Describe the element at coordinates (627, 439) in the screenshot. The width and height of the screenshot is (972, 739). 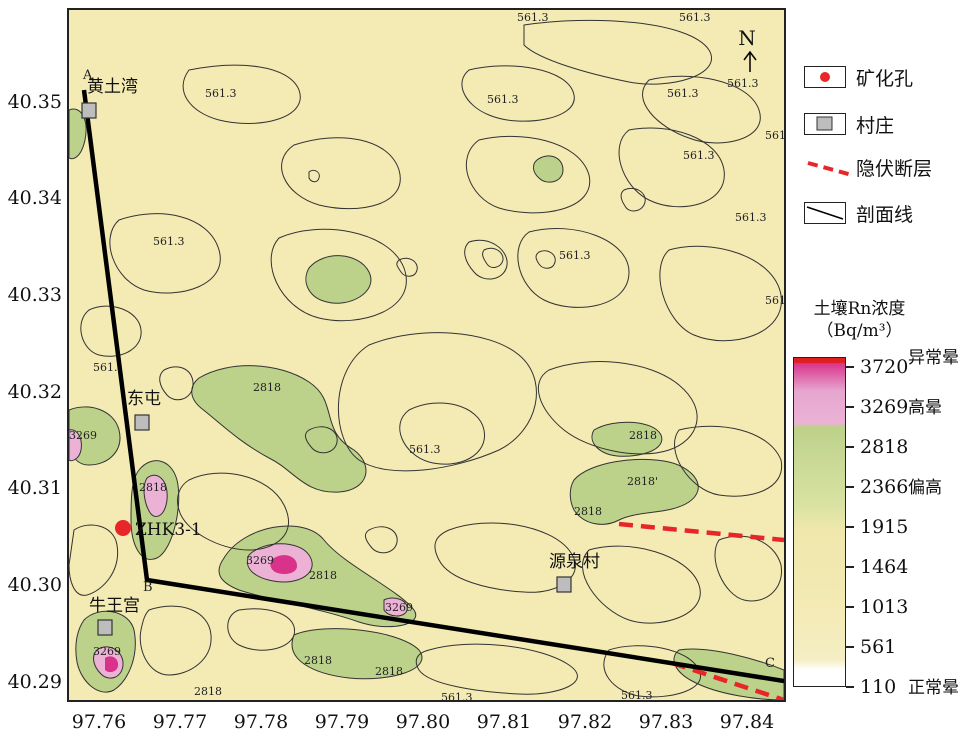
I see `zone-east-b` at that location.